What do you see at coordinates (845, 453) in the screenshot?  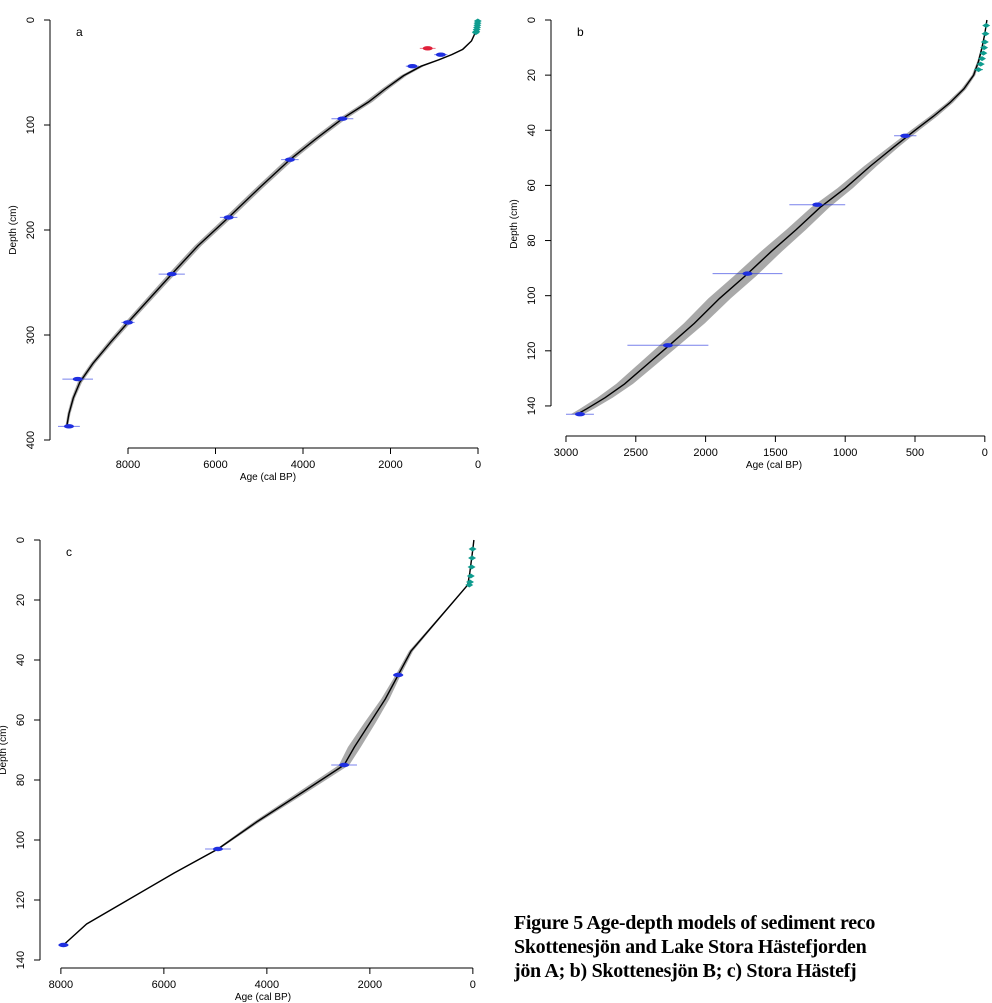 I see `x-tick-label: 1000` at bounding box center [845, 453].